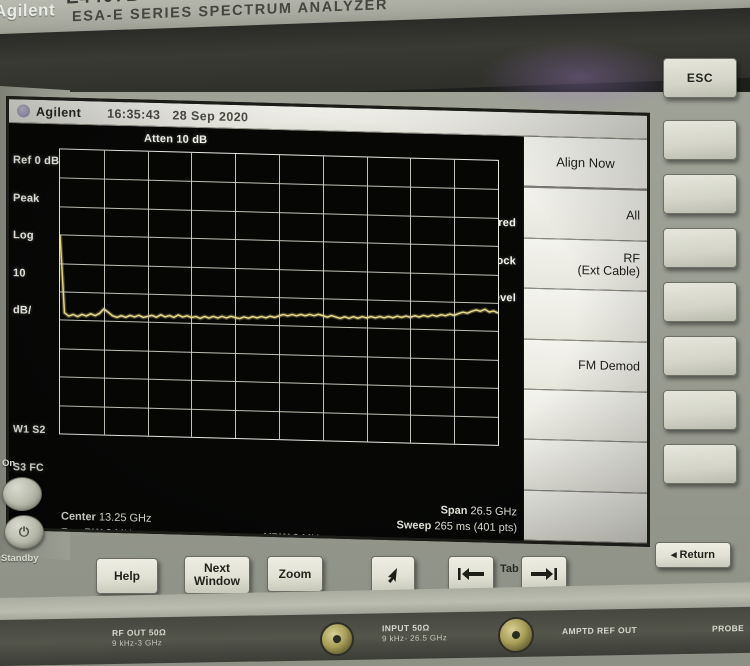 This screenshot has height=666, width=750. Describe the element at coordinates (693, 555) in the screenshot. I see `return-button: ◂ Return` at that location.